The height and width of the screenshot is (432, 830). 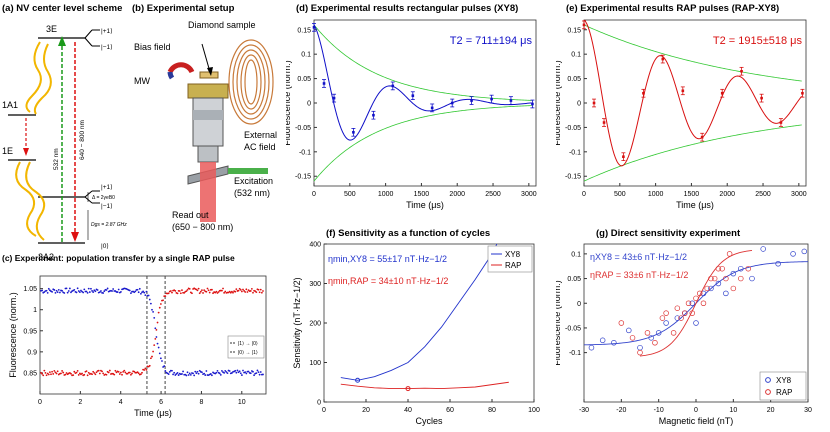 What do you see at coordinates (513, 265) in the screenshot?
I see `legend-entry: RAP` at bounding box center [513, 265].